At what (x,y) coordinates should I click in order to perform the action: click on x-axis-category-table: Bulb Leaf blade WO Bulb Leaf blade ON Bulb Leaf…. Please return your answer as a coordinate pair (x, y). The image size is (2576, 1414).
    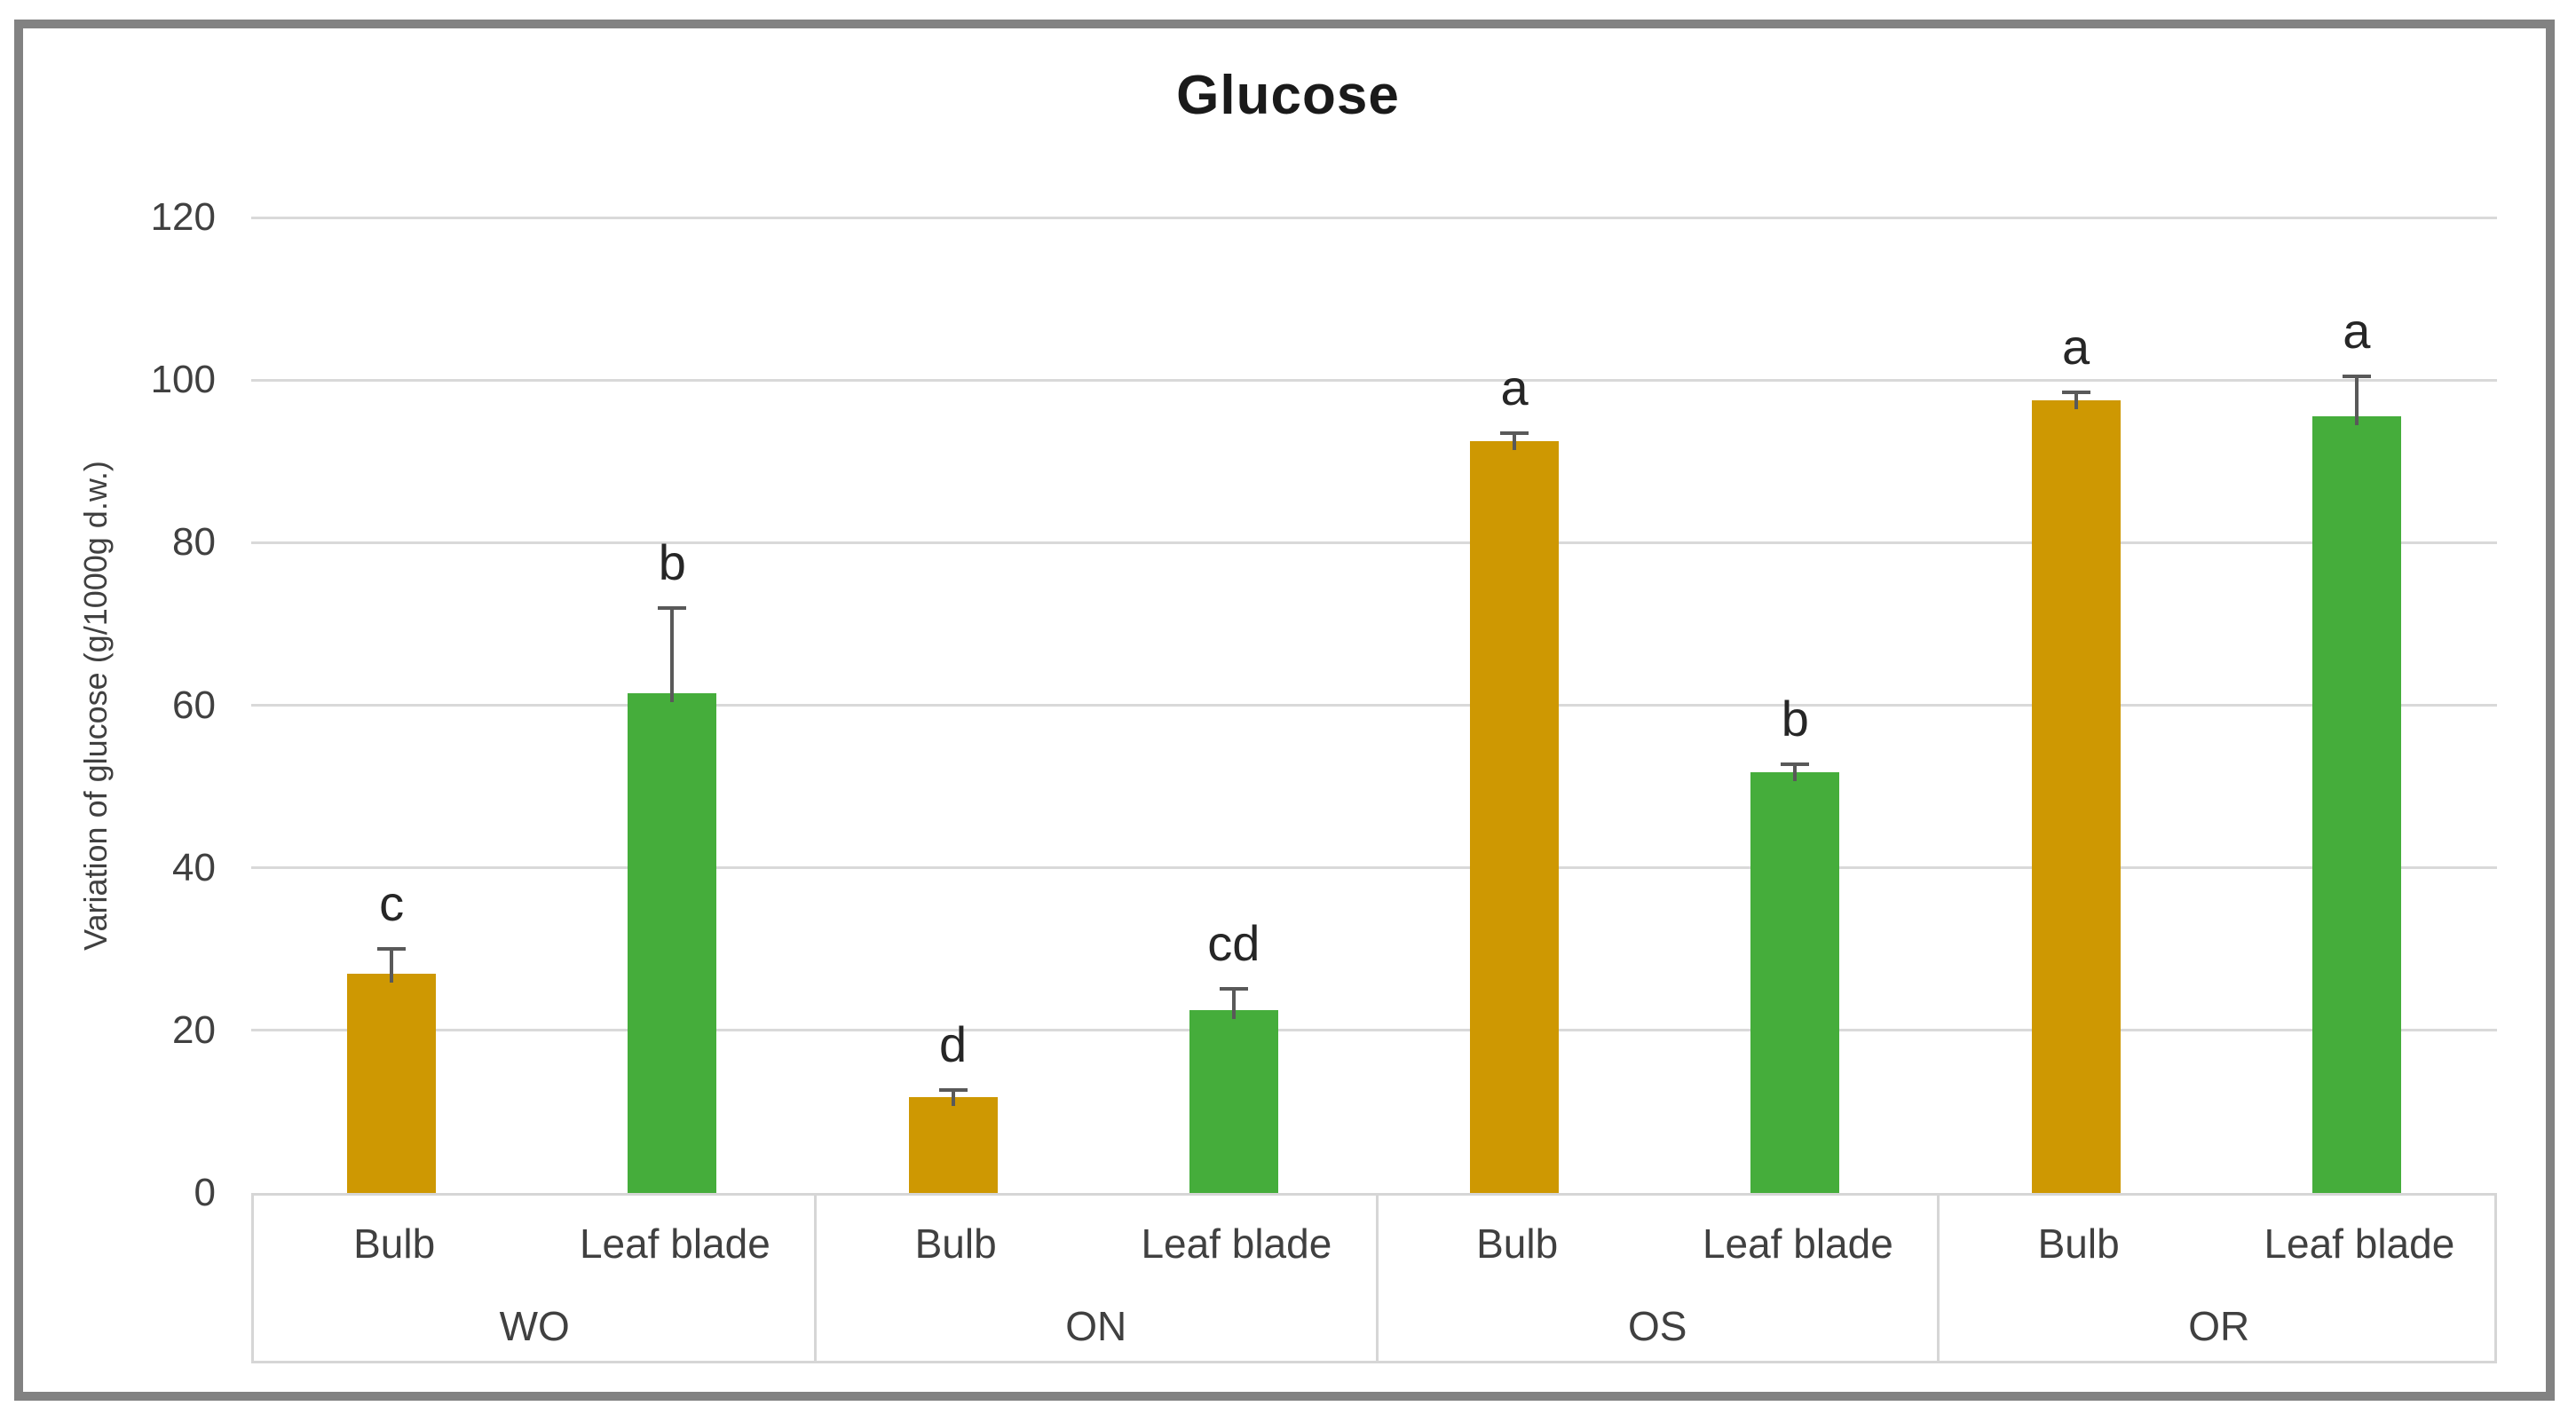
    Looking at the image, I should click on (1374, 1278).